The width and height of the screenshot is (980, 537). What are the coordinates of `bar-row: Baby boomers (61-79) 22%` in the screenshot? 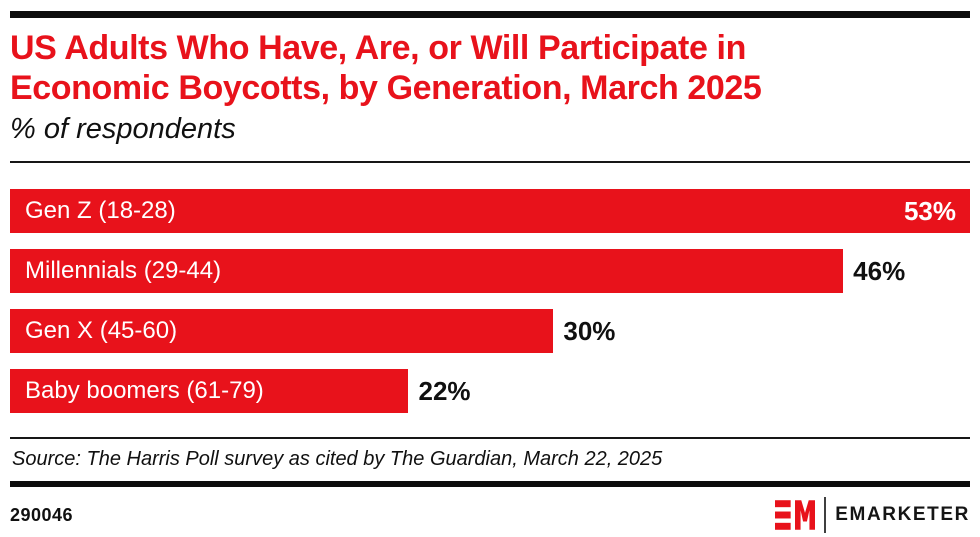 It's located at (490, 391).